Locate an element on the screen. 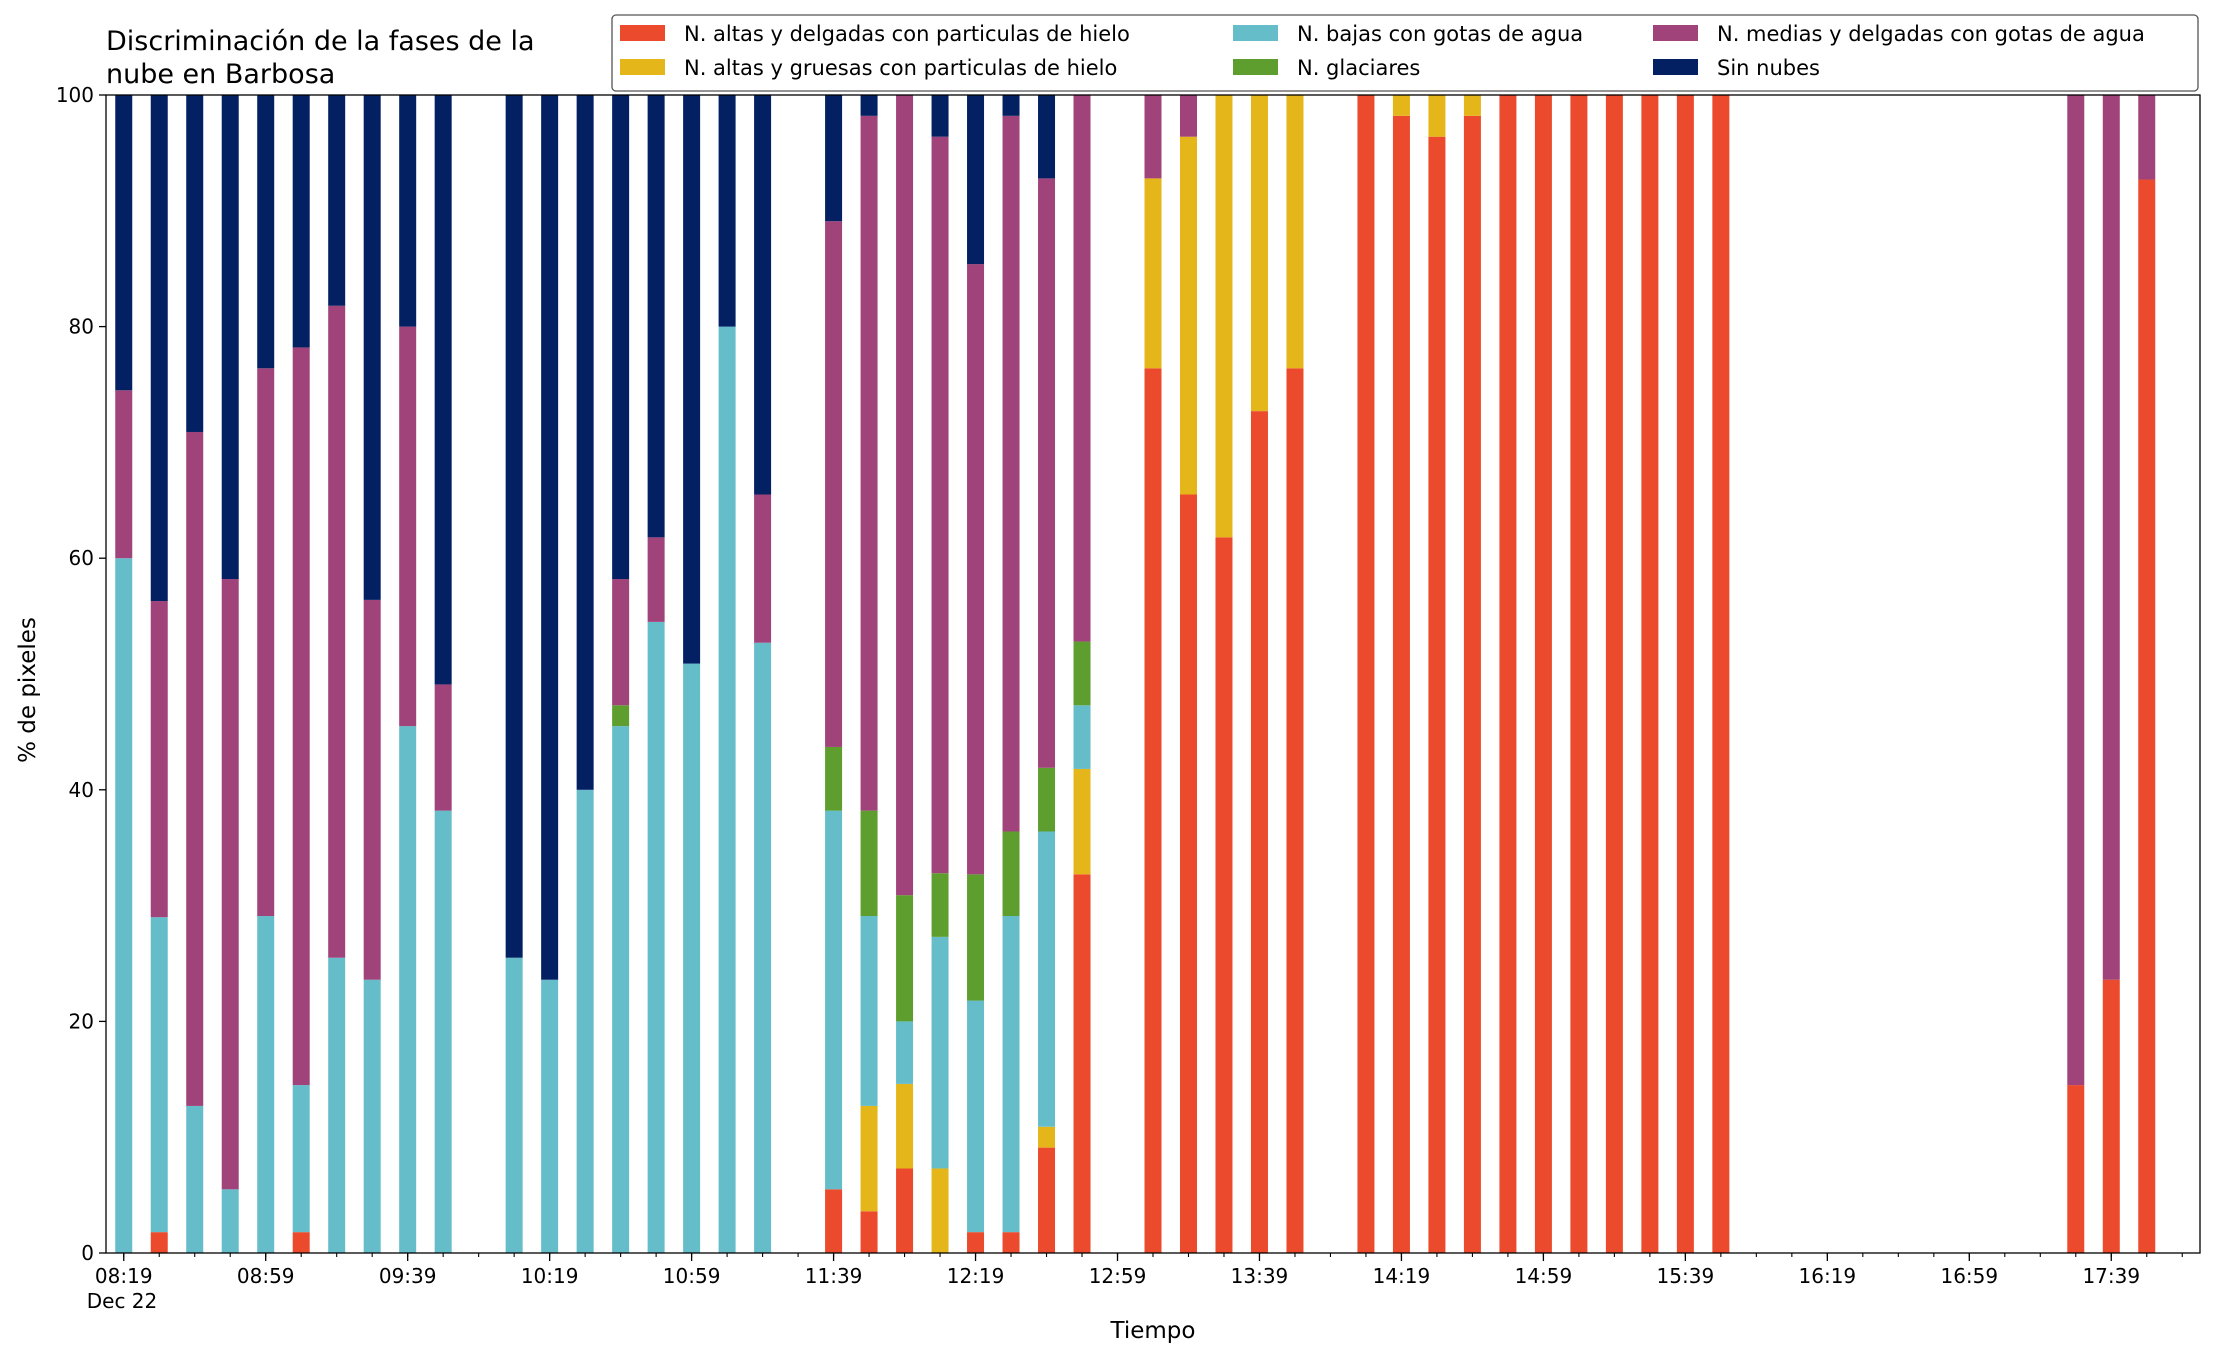 This screenshot has height=1359, width=2216. legend-swatch-bajas is located at coordinates (1255, 33).